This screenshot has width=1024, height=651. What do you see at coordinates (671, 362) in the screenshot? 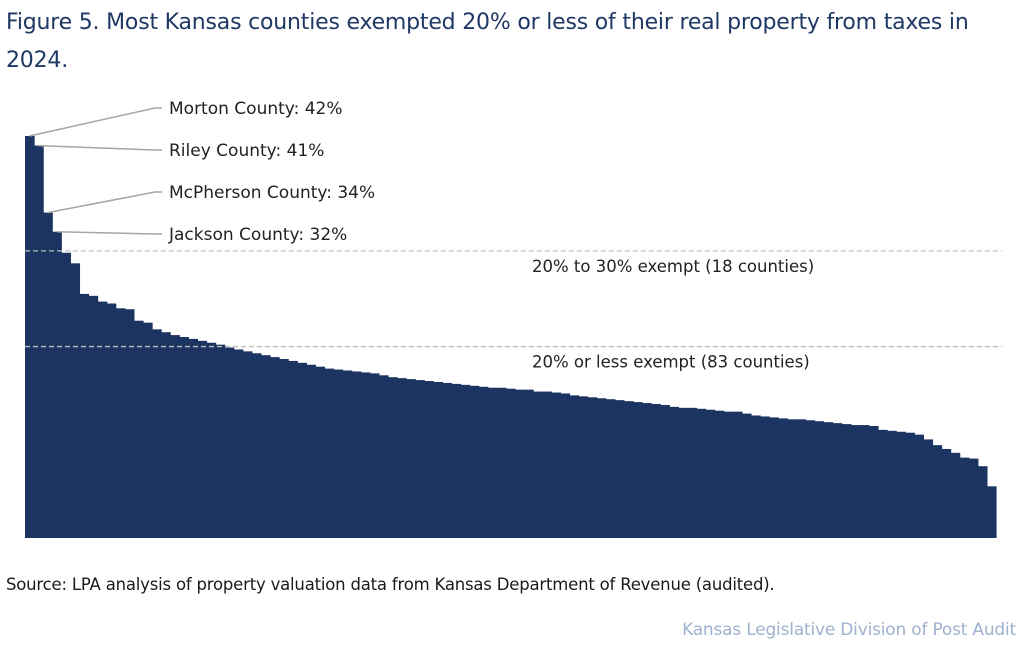
I see `threshold-label: 20% or less exempt (83 counties)` at bounding box center [671, 362].